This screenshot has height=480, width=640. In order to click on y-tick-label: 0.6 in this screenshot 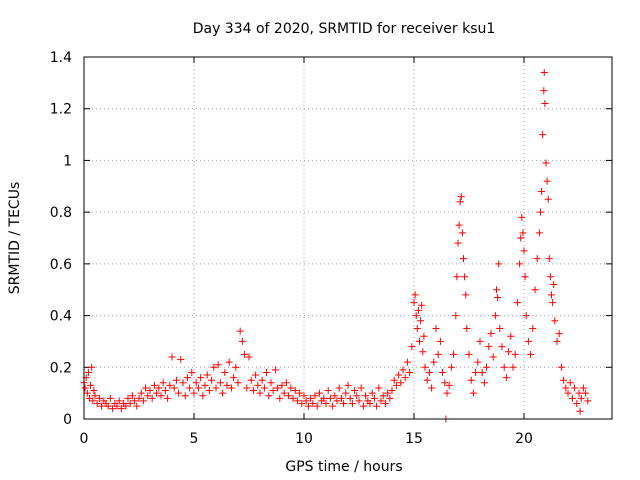, I will do `click(61, 265)`.